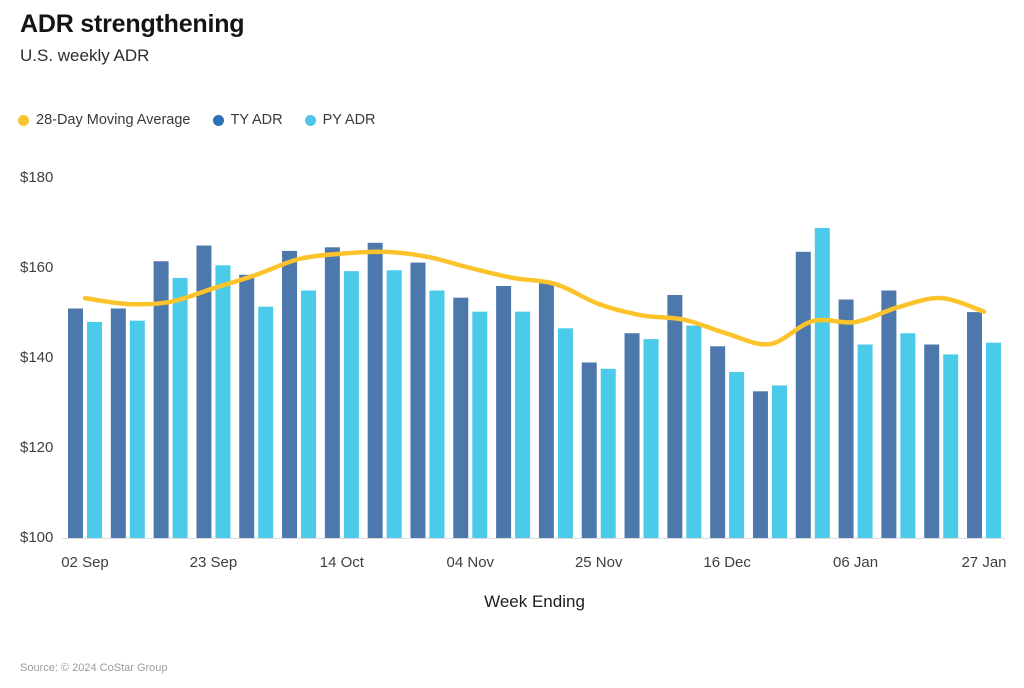 The image size is (1024, 688). I want to click on x-tick-label-04-nov: 04 Nov, so click(470, 562).